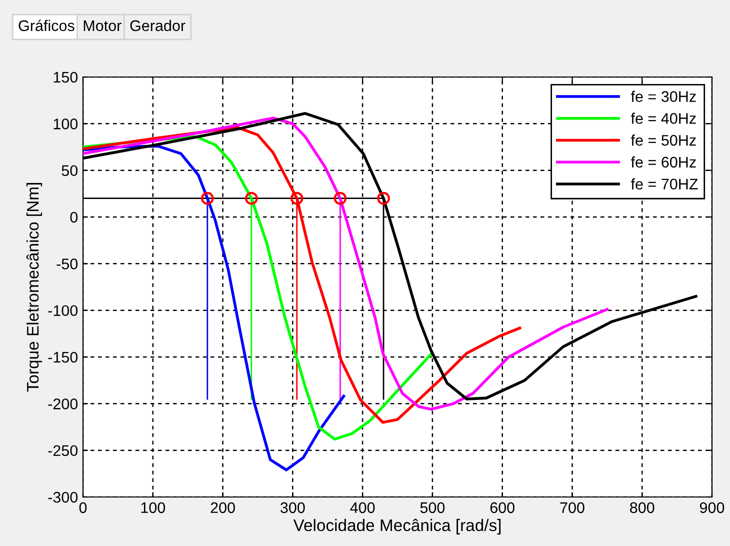 This screenshot has width=730, height=546. Describe the element at coordinates (70, 170) in the screenshot. I see `y-tick-label: 50` at that location.